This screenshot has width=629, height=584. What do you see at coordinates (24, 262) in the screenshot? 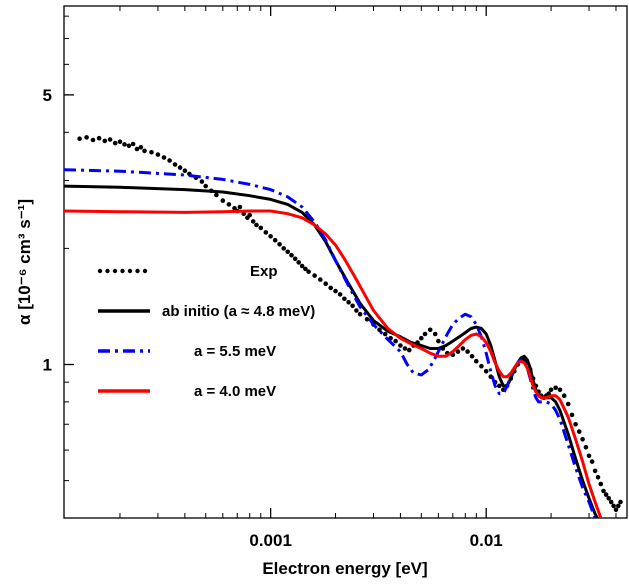
I see `y-axis-label: α [10⁻⁶ cm³ s⁻¹]` at bounding box center [24, 262].